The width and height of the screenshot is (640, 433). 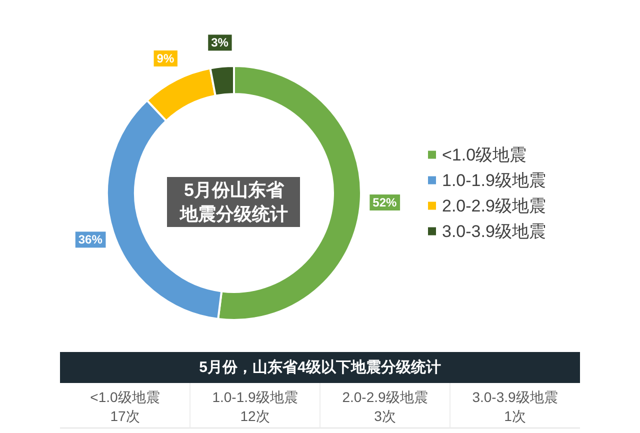 I want to click on data-label: 52%, so click(x=385, y=202).